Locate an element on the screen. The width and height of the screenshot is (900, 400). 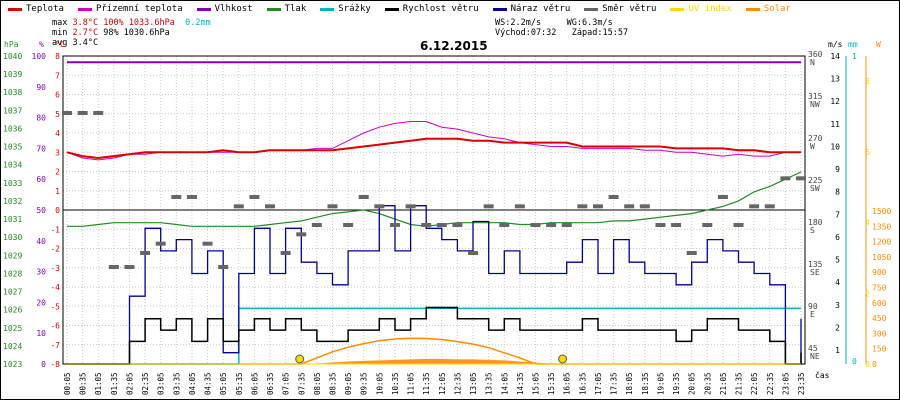
solar-tick: 300 is located at coordinates (879, 333).